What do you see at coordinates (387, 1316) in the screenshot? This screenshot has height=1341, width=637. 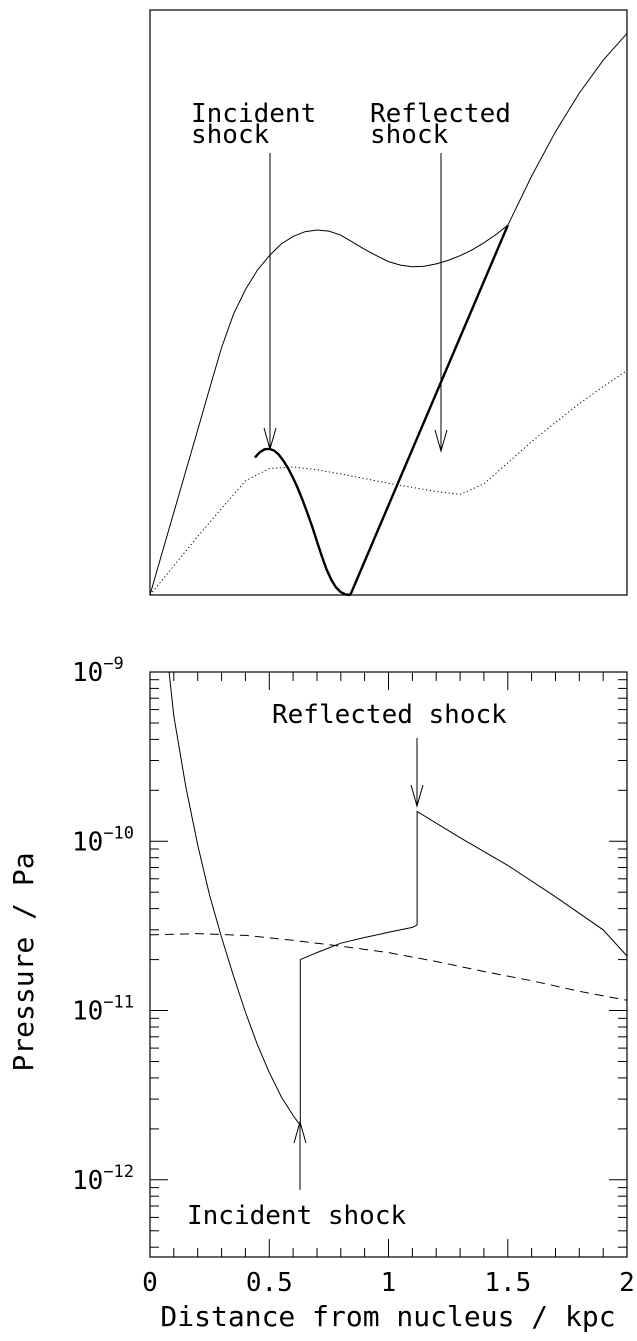 I see `x-axis-label: Distance from nucleus / kpc` at bounding box center [387, 1316].